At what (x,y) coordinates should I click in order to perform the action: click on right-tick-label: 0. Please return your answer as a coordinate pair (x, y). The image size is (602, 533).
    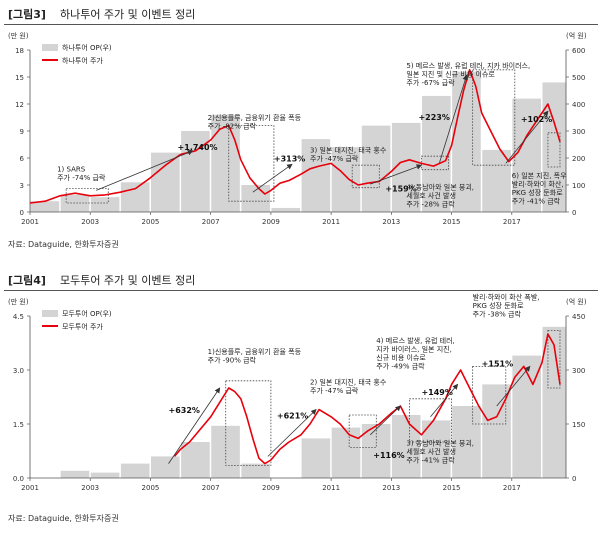
    Looking at the image, I should click on (574, 213).